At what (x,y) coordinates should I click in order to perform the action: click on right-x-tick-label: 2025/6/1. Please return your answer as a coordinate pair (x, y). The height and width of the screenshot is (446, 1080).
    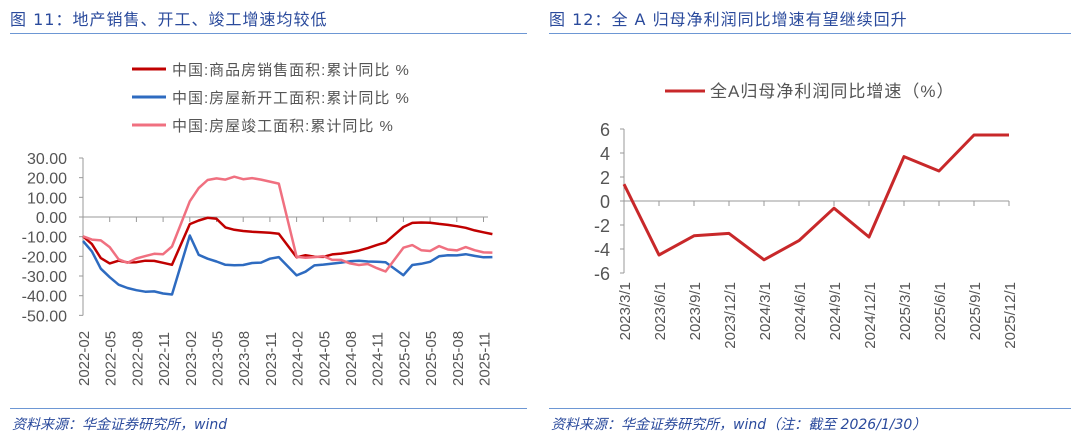
    Looking at the image, I should click on (940, 311).